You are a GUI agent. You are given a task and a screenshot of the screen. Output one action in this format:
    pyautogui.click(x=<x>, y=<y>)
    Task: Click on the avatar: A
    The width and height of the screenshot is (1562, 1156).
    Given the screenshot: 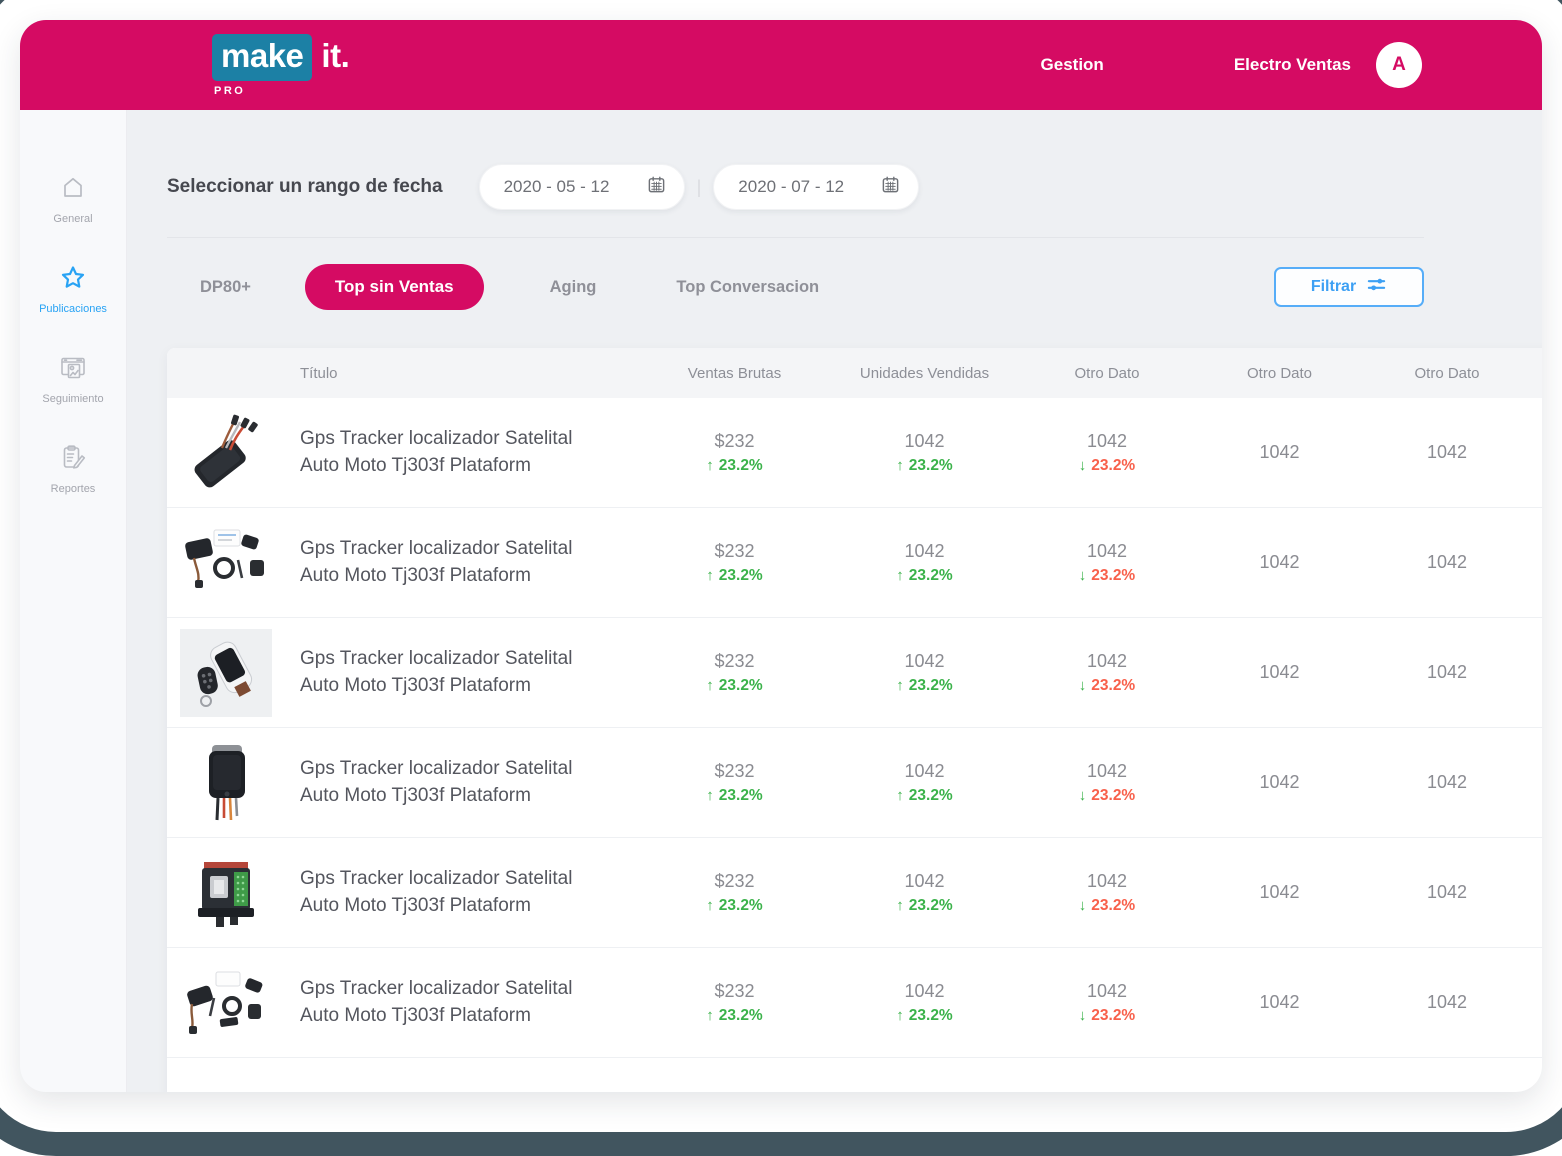 What is the action you would take?
    pyautogui.click(x=1399, y=65)
    